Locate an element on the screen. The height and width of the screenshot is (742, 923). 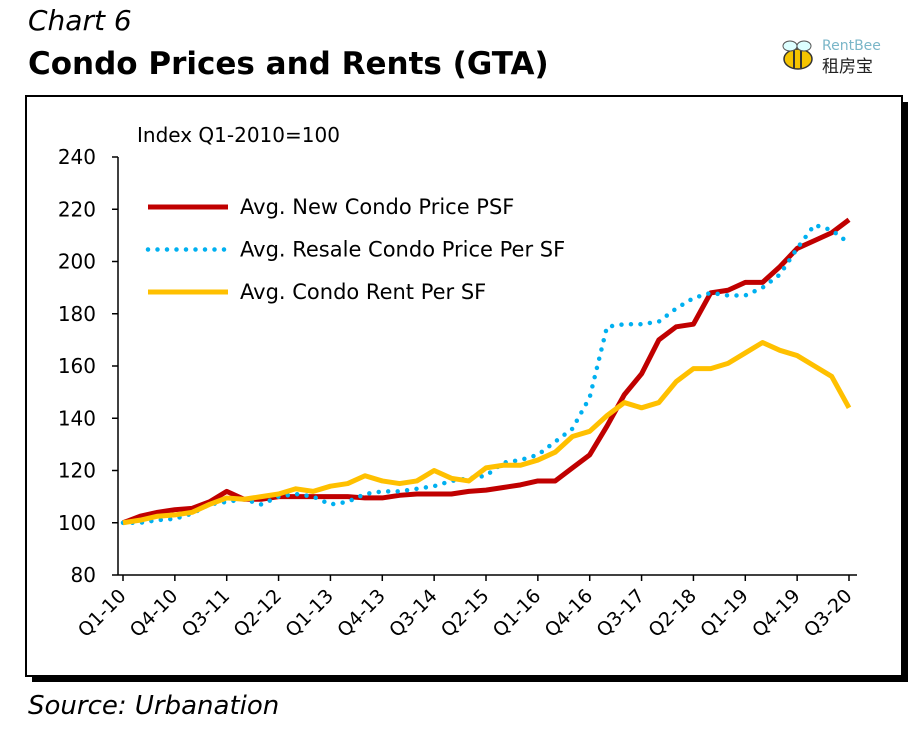
y-tick-label: 160 is located at coordinates (77, 366).